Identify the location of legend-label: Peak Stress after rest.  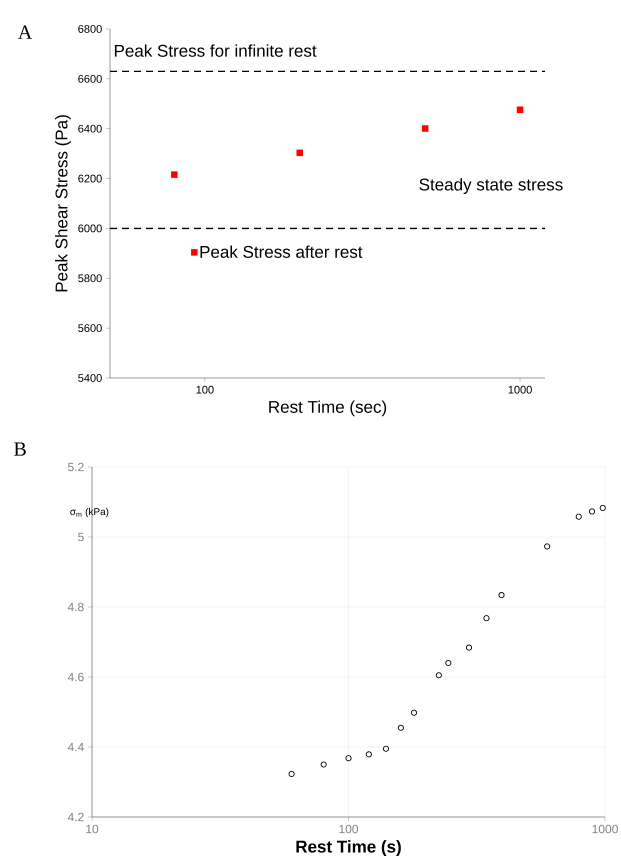
(281, 251).